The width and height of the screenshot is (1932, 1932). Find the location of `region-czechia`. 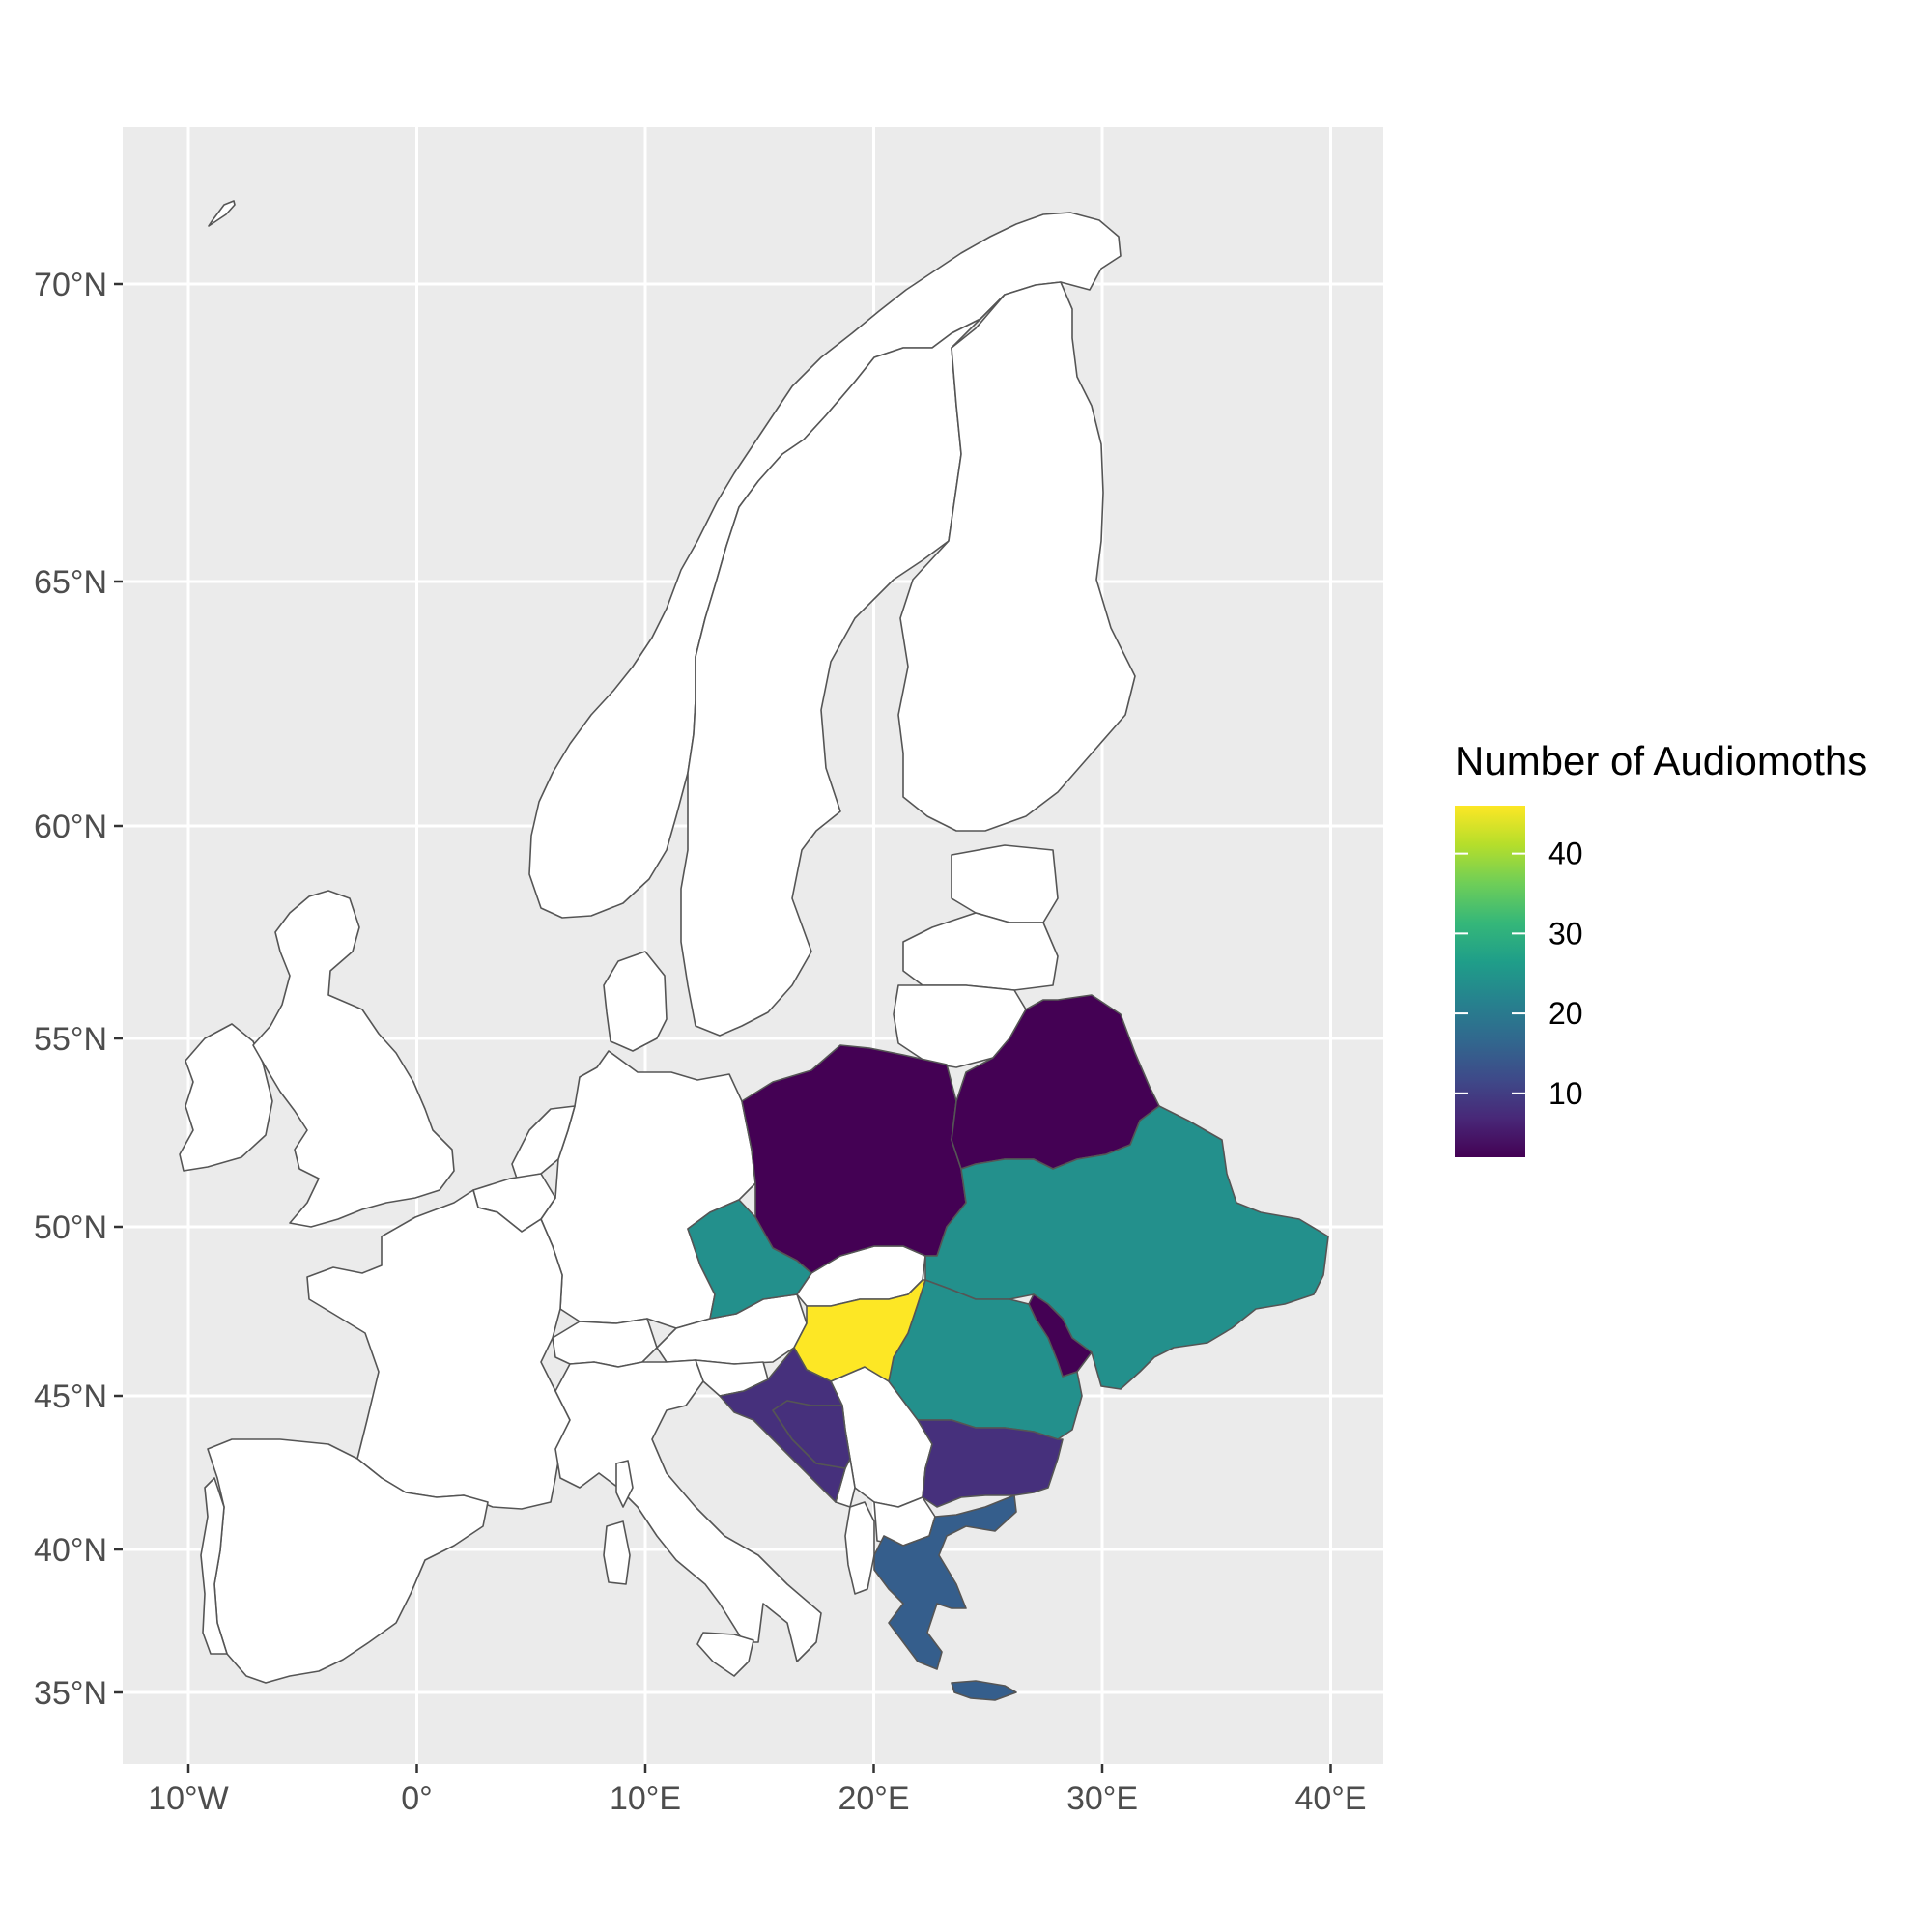

region-czechia is located at coordinates (749, 1259).